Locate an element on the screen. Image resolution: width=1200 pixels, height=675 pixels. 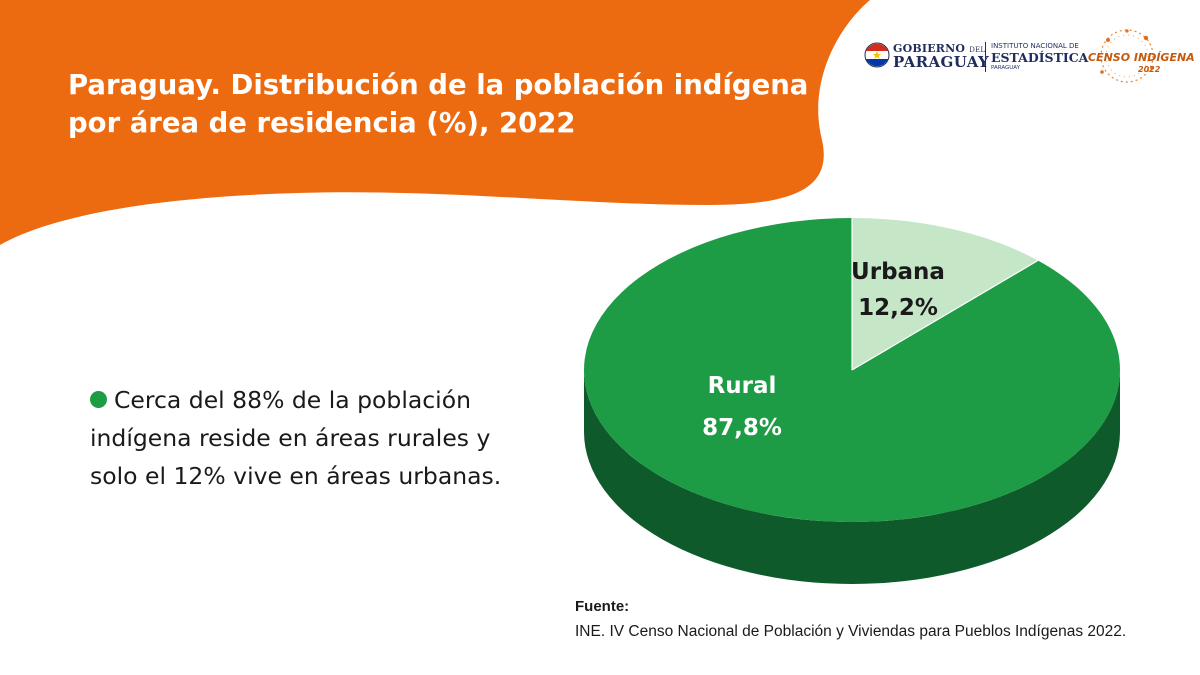
pie-label-urbana: Urbana is located at coordinates (898, 272).